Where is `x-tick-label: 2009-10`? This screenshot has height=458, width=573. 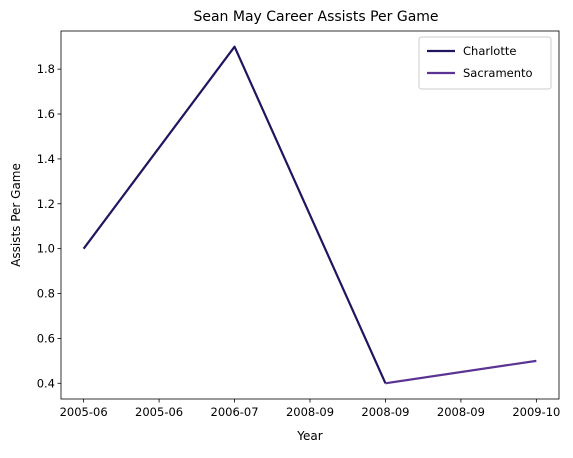 x-tick-label: 2009-10 is located at coordinates (536, 412).